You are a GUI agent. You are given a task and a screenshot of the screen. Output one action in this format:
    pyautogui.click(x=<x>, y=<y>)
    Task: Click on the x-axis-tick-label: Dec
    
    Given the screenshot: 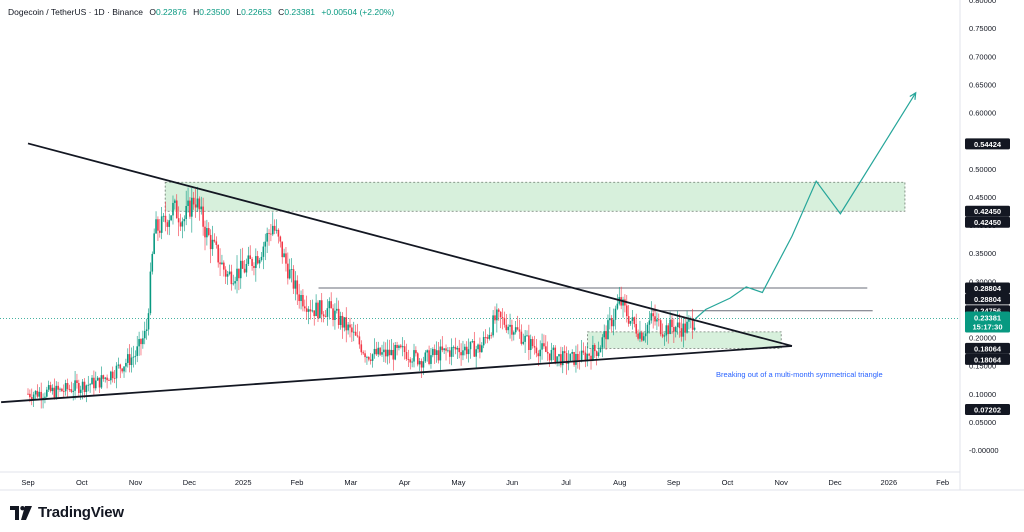 What is the action you would take?
    pyautogui.click(x=190, y=482)
    